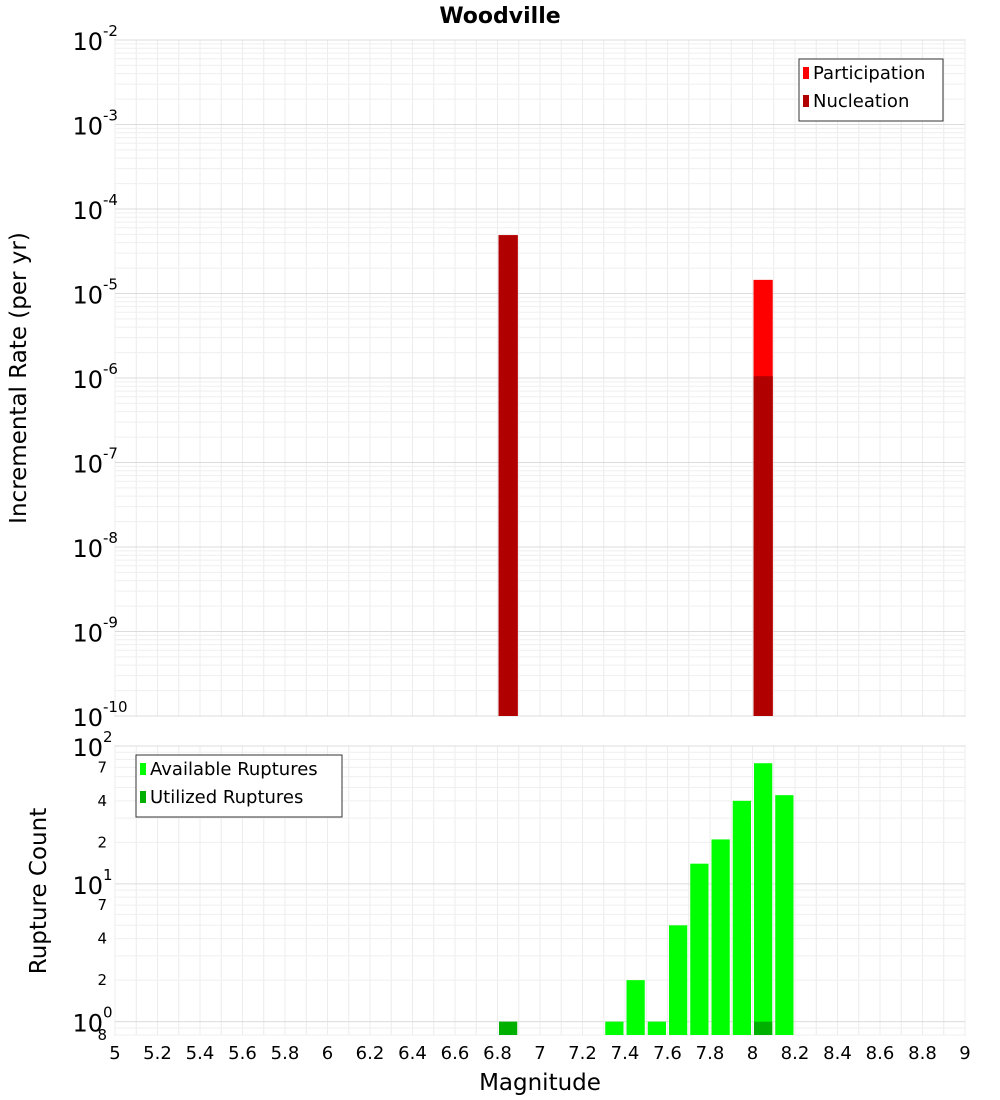 The image size is (1000, 1100). What do you see at coordinates (327, 1053) in the screenshot?
I see `x-tick-label: 6` at bounding box center [327, 1053].